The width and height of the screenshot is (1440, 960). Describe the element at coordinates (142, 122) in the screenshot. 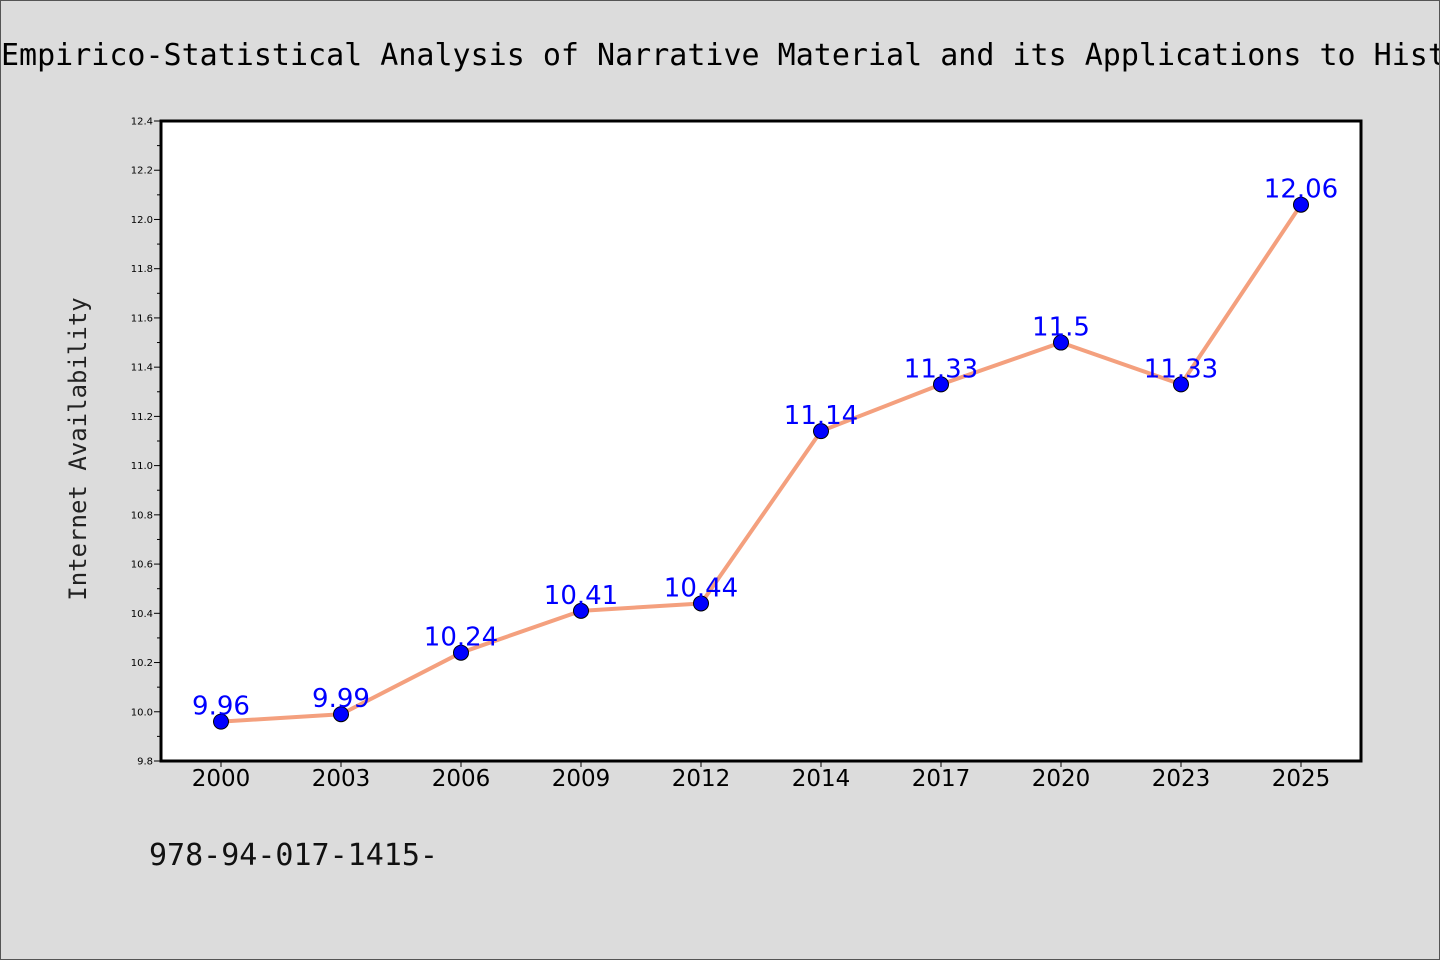

I see `y-tick-label: 12.4` at that location.